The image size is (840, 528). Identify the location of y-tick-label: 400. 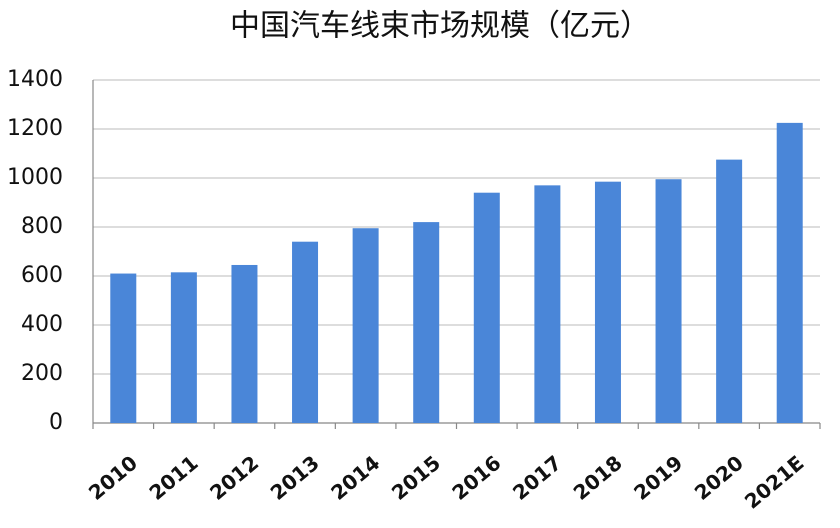
(42, 324).